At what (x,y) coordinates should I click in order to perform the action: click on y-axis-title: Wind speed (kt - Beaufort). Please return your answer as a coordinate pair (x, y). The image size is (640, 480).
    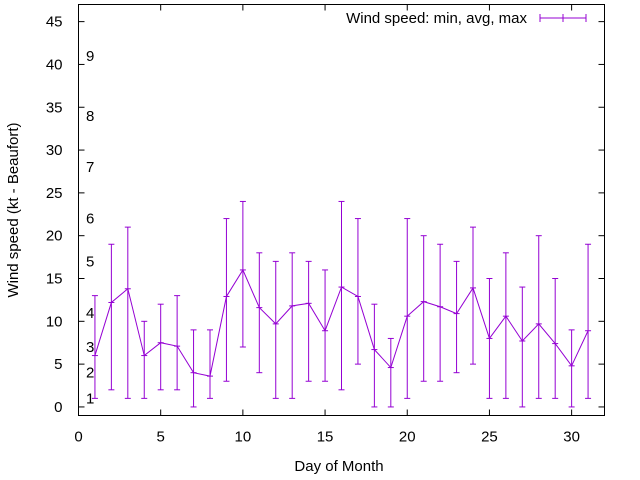
    Looking at the image, I should click on (13, 209).